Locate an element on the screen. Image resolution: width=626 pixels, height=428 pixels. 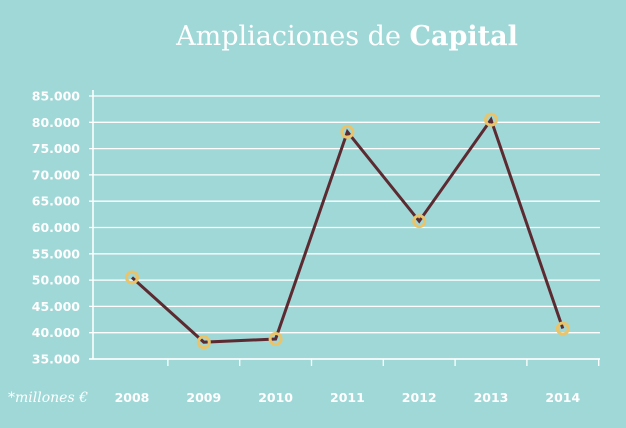
y-tick-label: 50.000 is located at coordinates (56, 280).